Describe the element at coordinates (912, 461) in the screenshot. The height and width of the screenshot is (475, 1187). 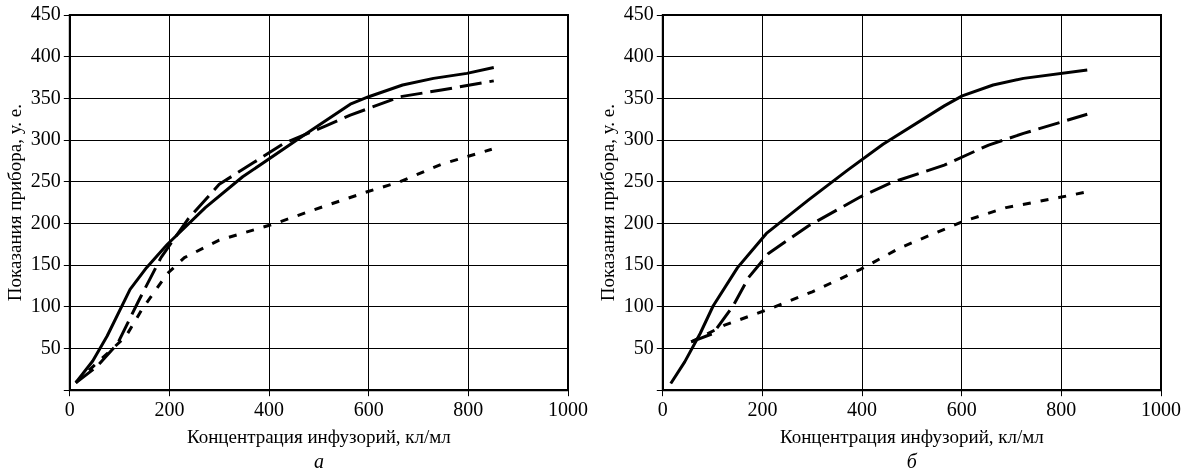
I see `text: б` at that location.